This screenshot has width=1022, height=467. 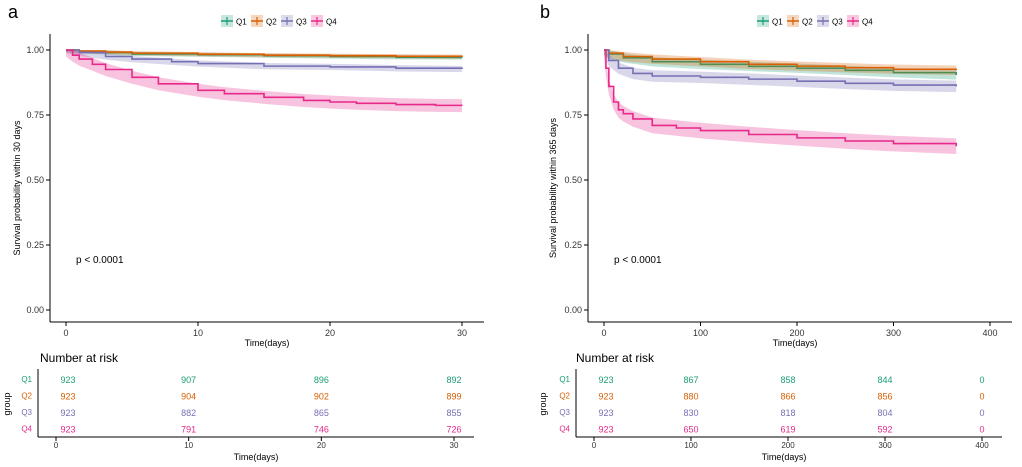 I want to click on risk-count: 855, so click(x=453, y=413).